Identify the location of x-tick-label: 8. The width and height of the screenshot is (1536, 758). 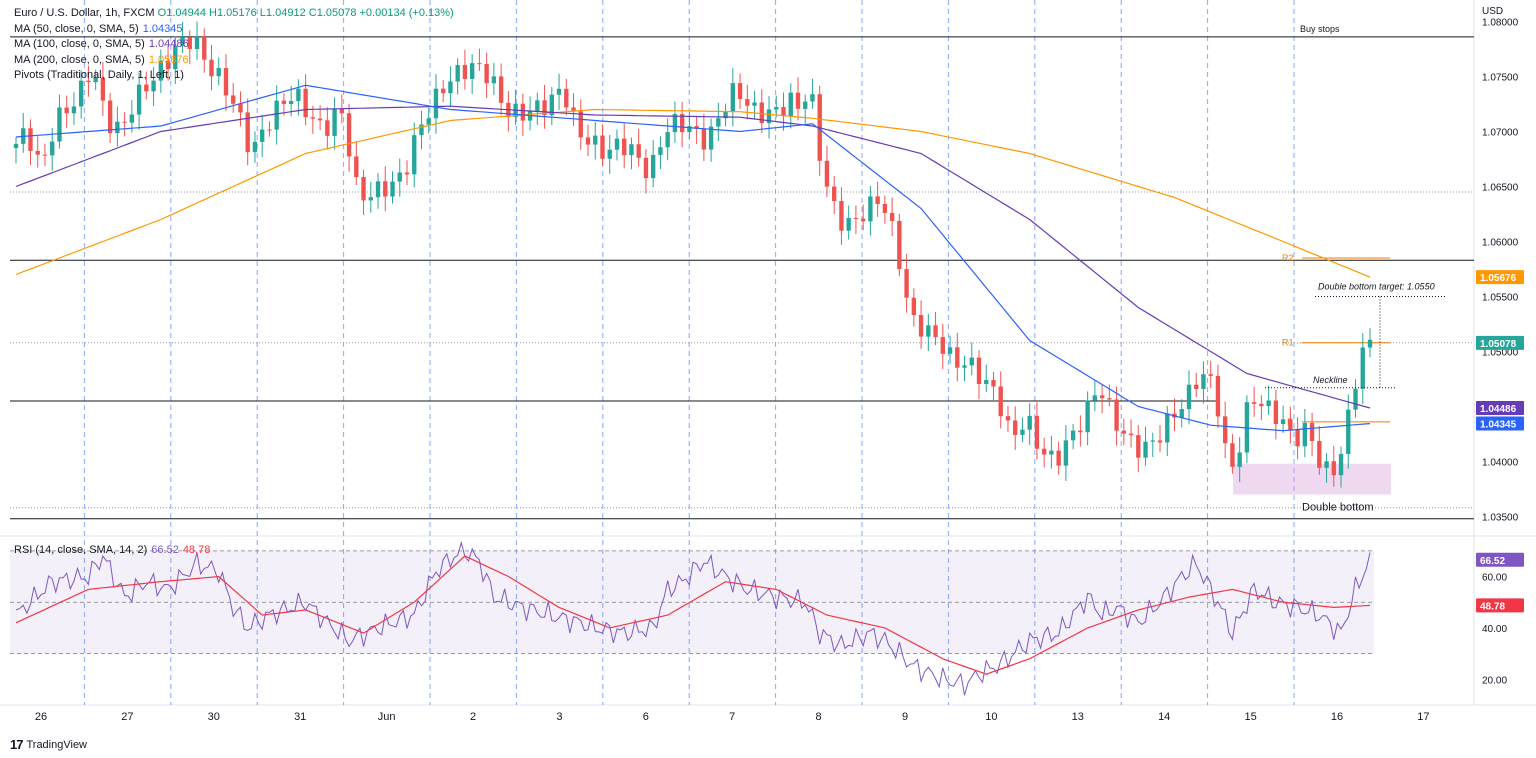
(819, 717).